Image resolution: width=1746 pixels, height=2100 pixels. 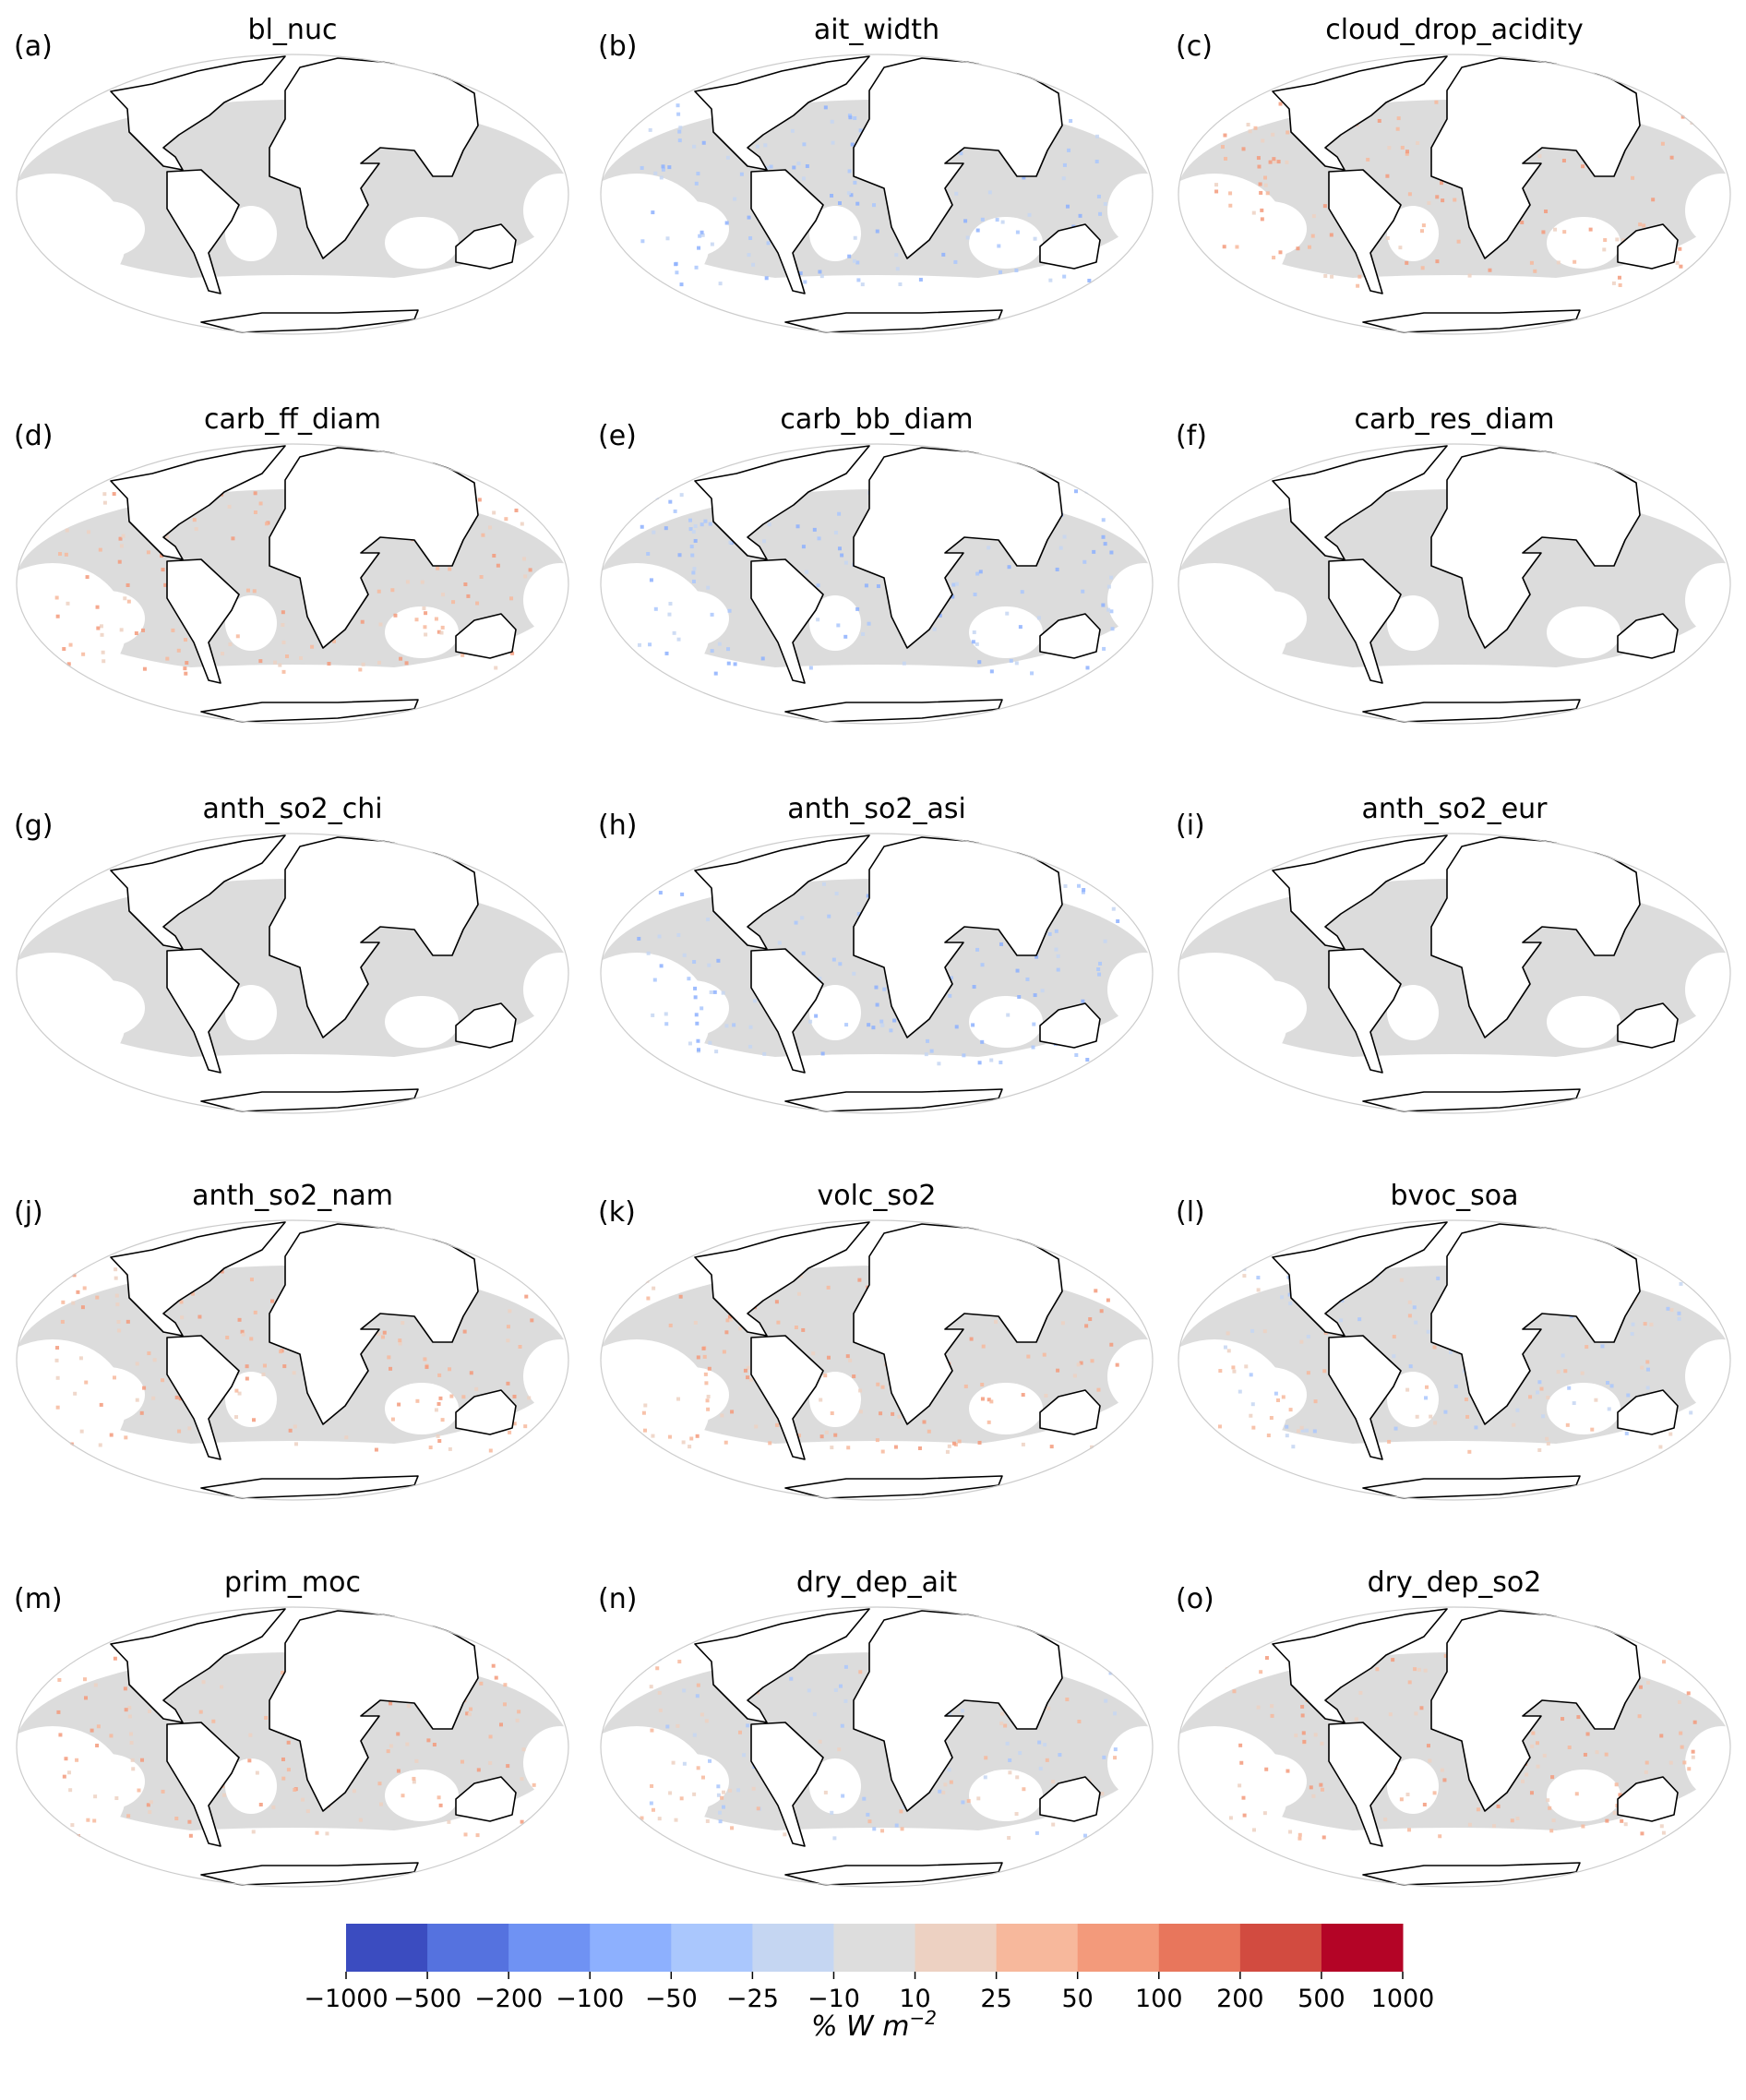 I want to click on panel-title: carb_res_diam, so click(x=1454, y=419).